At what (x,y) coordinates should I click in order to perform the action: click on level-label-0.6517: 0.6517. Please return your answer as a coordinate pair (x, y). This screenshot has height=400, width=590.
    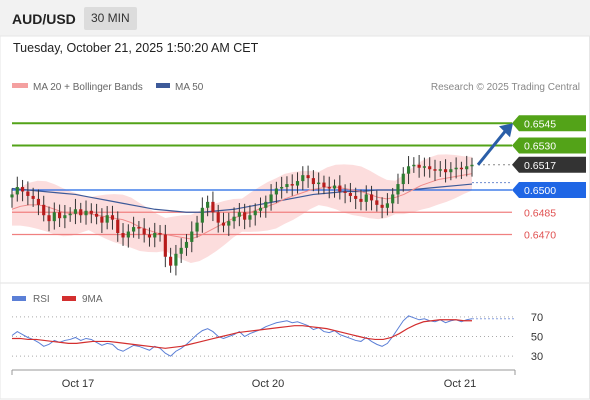
    Looking at the image, I should click on (540, 166).